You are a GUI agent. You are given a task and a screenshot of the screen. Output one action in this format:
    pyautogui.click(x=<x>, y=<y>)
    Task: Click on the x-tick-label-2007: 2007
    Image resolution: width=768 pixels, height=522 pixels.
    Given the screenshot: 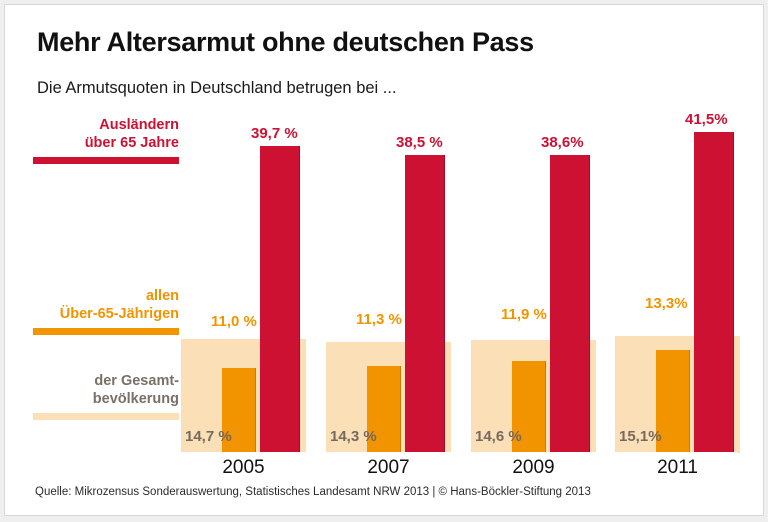 What is the action you would take?
    pyautogui.click(x=388, y=467)
    